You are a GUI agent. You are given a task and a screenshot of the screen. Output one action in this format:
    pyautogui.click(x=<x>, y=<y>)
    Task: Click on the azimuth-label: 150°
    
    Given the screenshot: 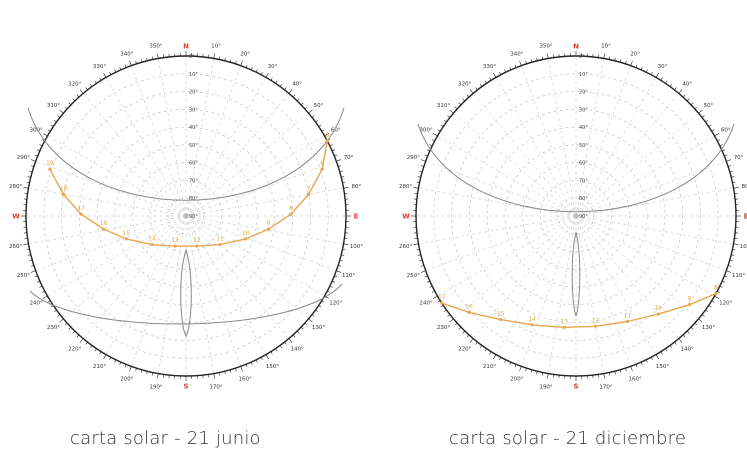 What is the action you would take?
    pyautogui.click(x=662, y=367)
    